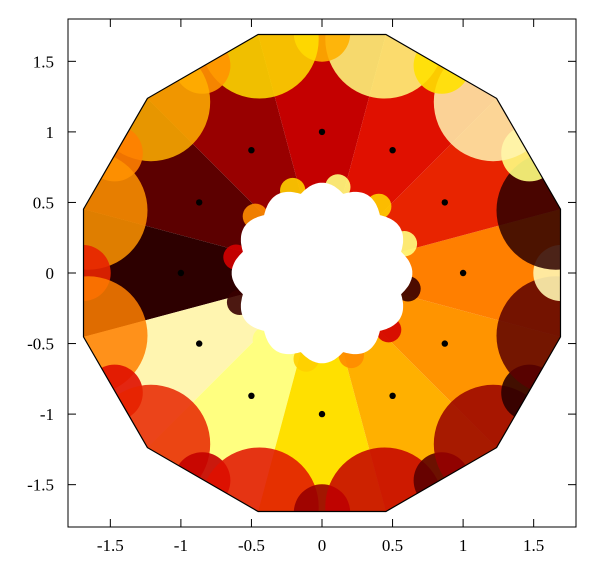 The height and width of the screenshot is (588, 600). What do you see at coordinates (40, 344) in the screenshot?
I see `y-tick-label: -0.5` at bounding box center [40, 344].